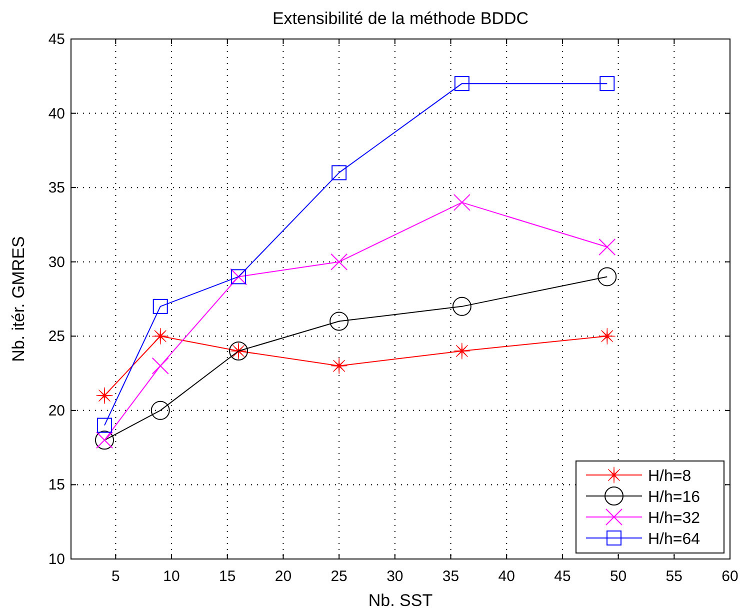  What do you see at coordinates (674, 497) in the screenshot?
I see `legend-label: H/h=16` at bounding box center [674, 497].